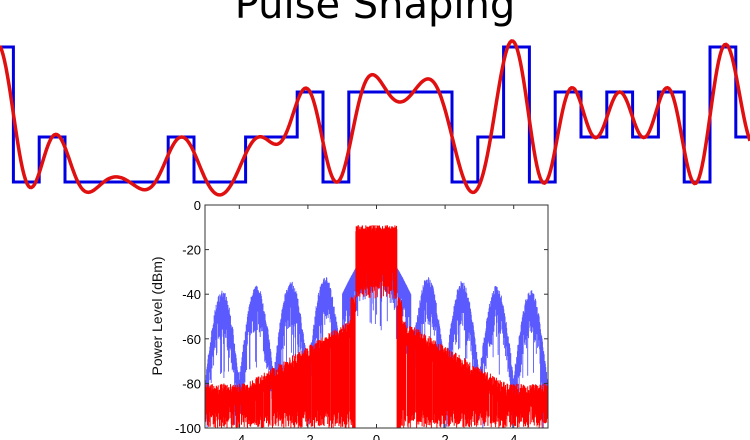 This screenshot has height=440, width=750. Describe the element at coordinates (188, 428) in the screenshot. I see `y-tick-label: -100` at that location.